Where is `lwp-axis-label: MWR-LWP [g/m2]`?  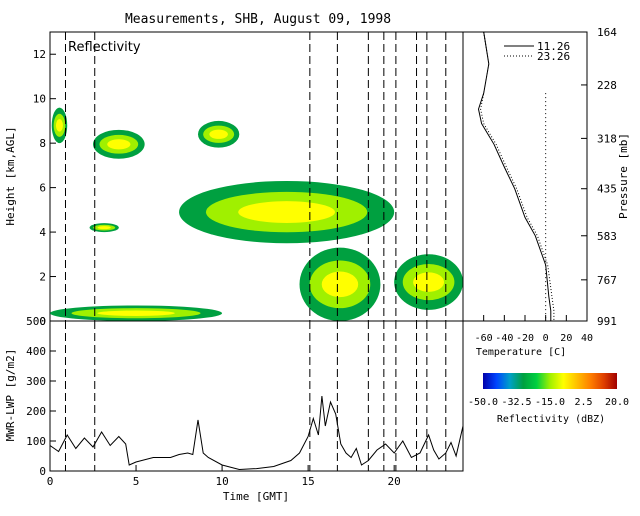
lwp-axis-label: MWR-LWP [g/m2] is located at coordinates (10, 395).